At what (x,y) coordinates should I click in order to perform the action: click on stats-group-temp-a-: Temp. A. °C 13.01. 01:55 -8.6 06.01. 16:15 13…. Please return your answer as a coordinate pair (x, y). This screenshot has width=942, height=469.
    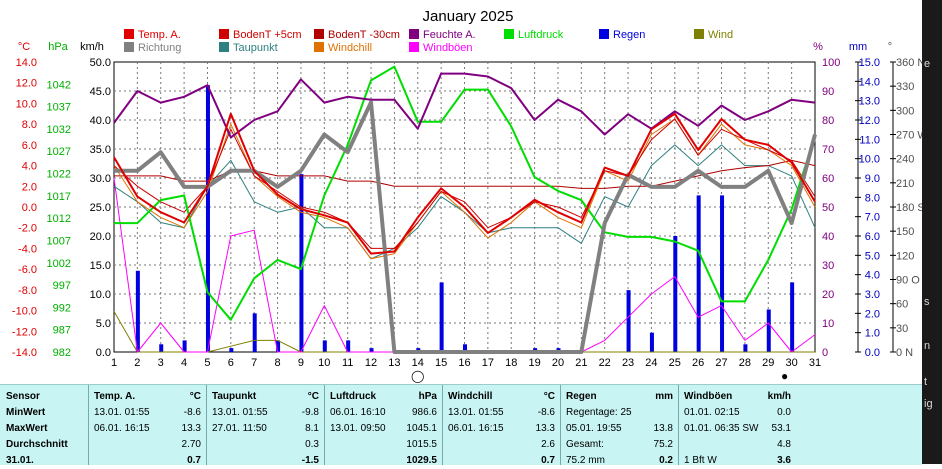
    Looking at the image, I should click on (147, 425).